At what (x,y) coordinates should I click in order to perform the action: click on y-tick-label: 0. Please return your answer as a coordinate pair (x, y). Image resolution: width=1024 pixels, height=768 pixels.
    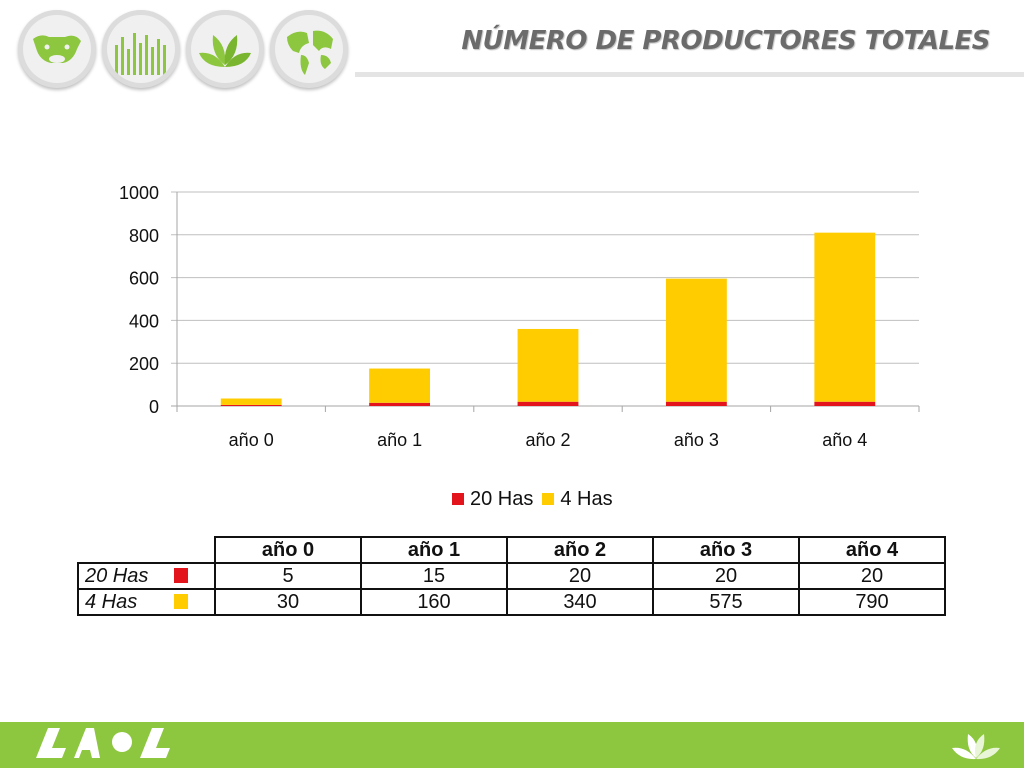
    Looking at the image, I should click on (154, 407).